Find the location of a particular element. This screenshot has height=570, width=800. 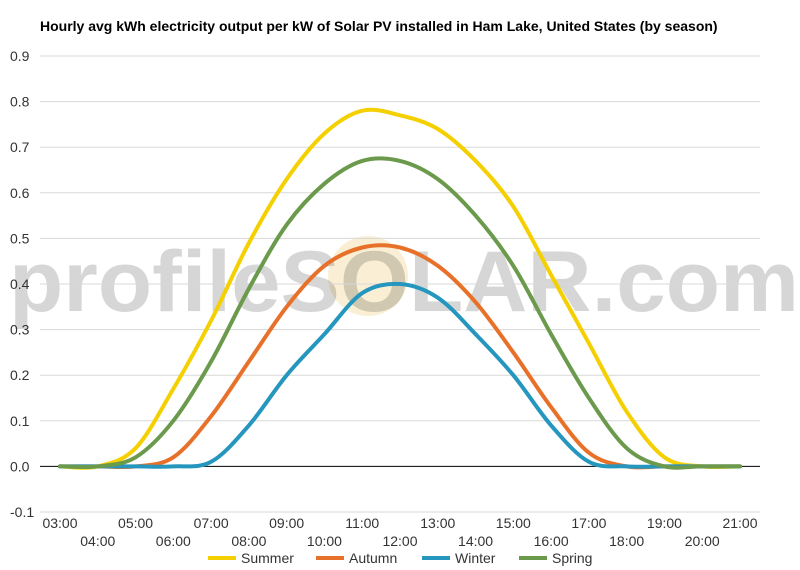

x-tick-label: 13:00 is located at coordinates (437, 523).